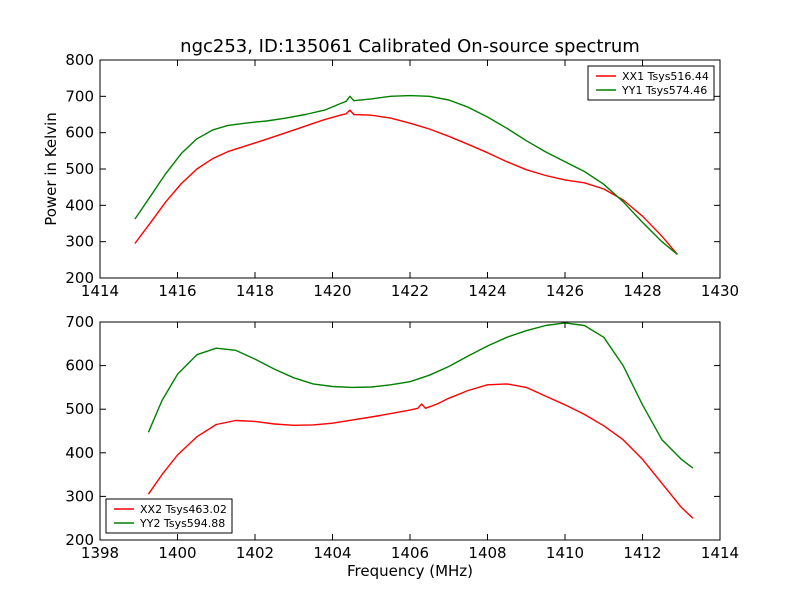  I want to click on bottom-x-tick-label: 1402, so click(255, 553).